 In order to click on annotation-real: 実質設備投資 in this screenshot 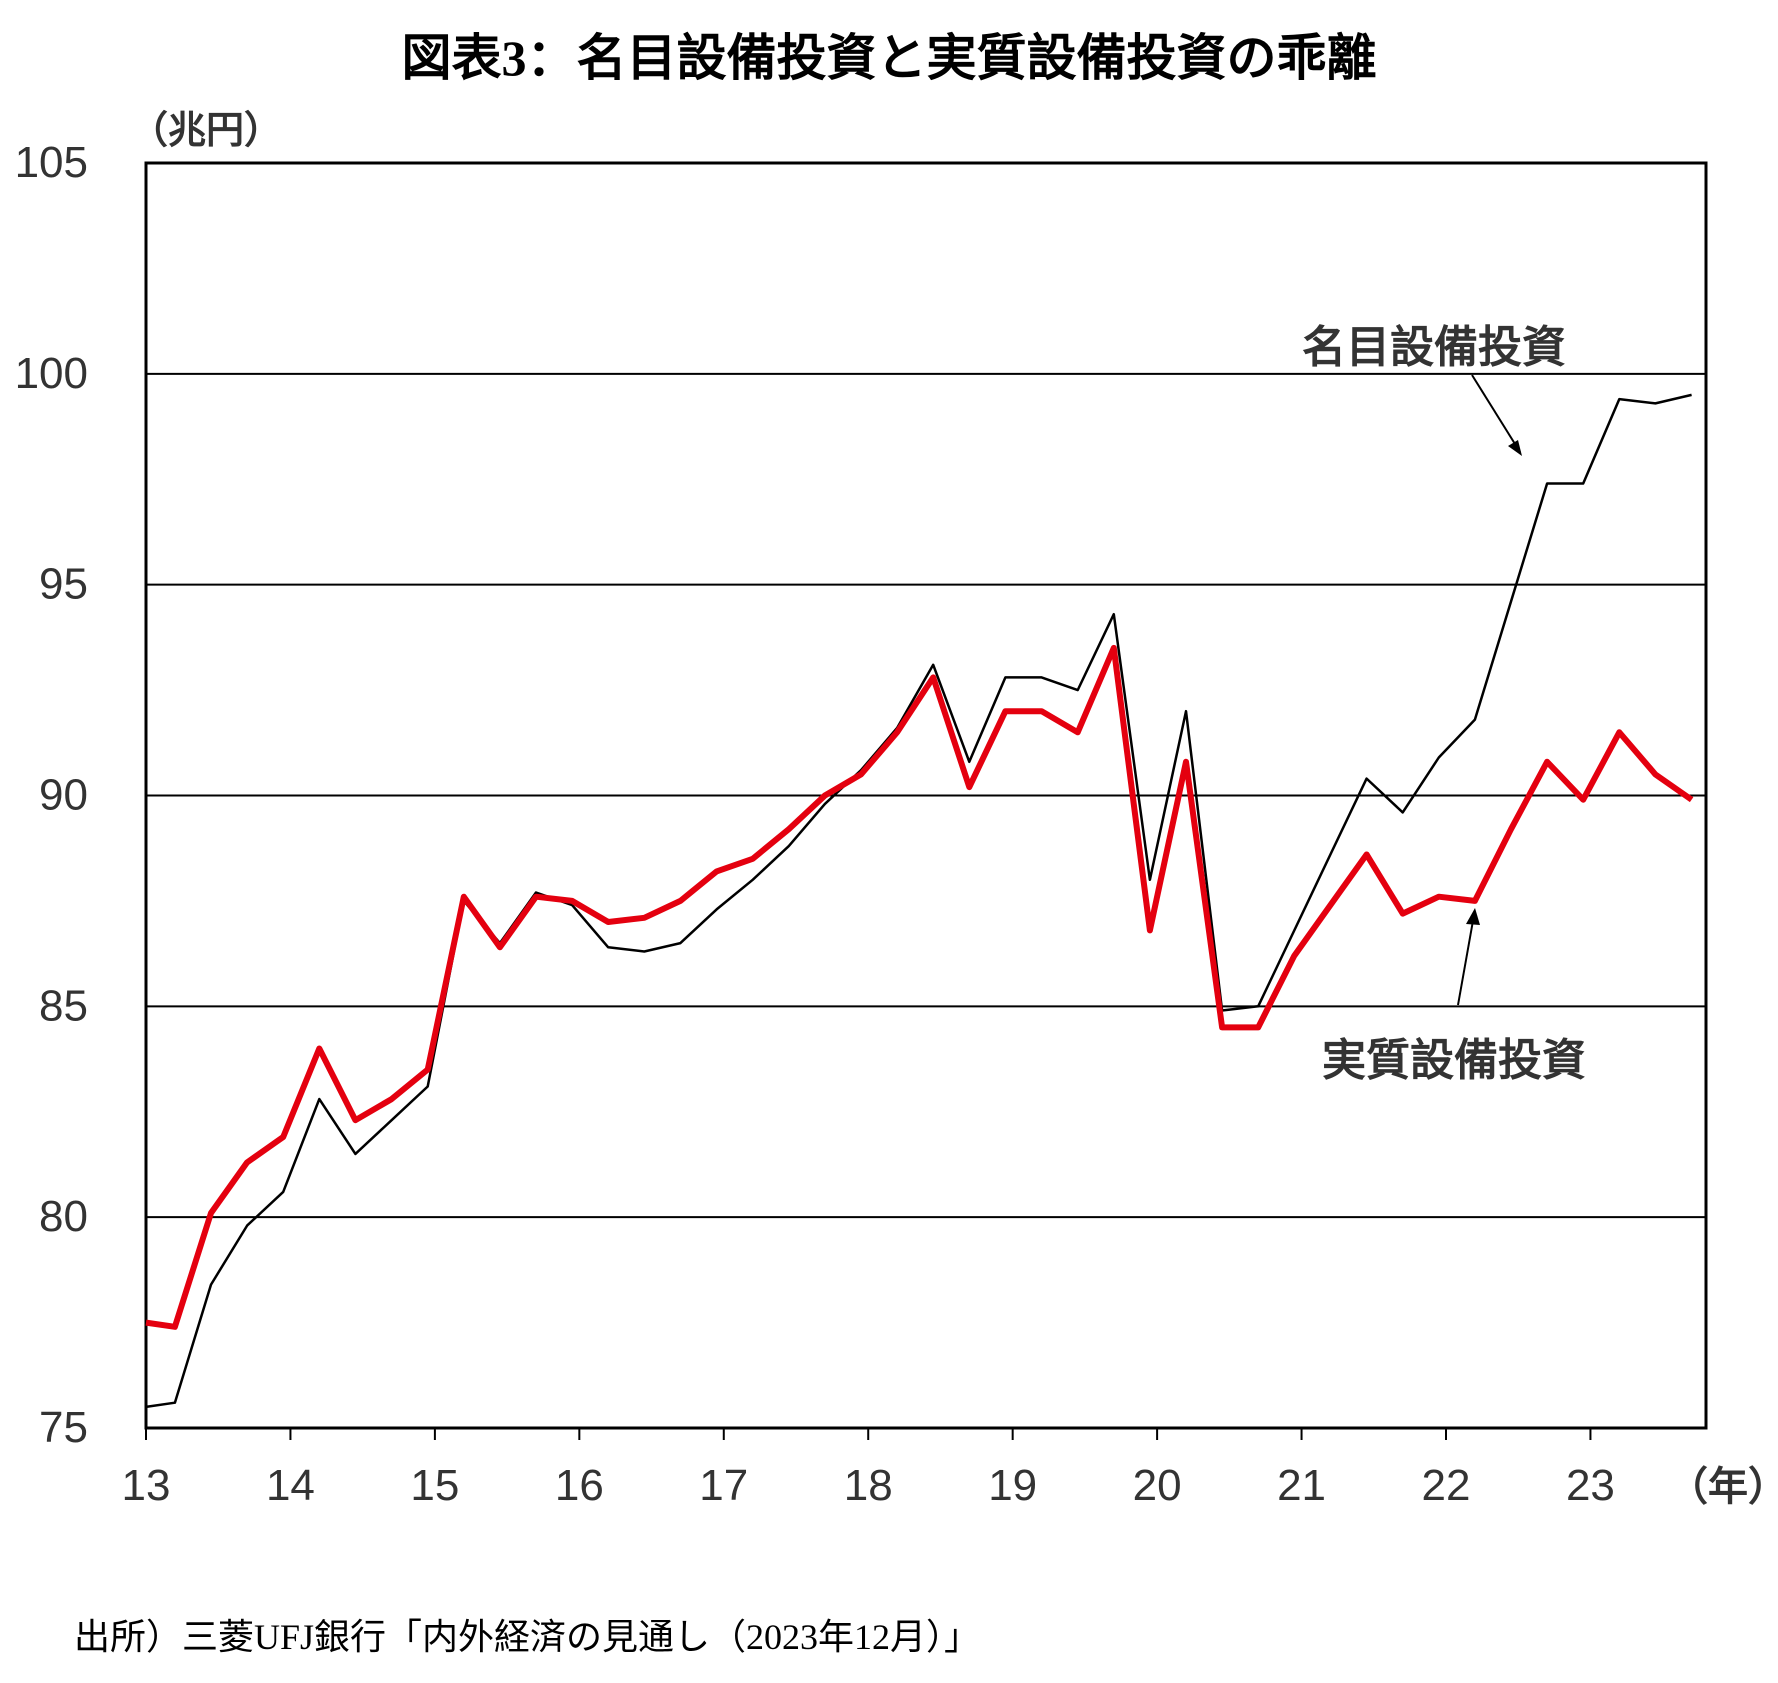, I will do `click(1454, 1060)`.